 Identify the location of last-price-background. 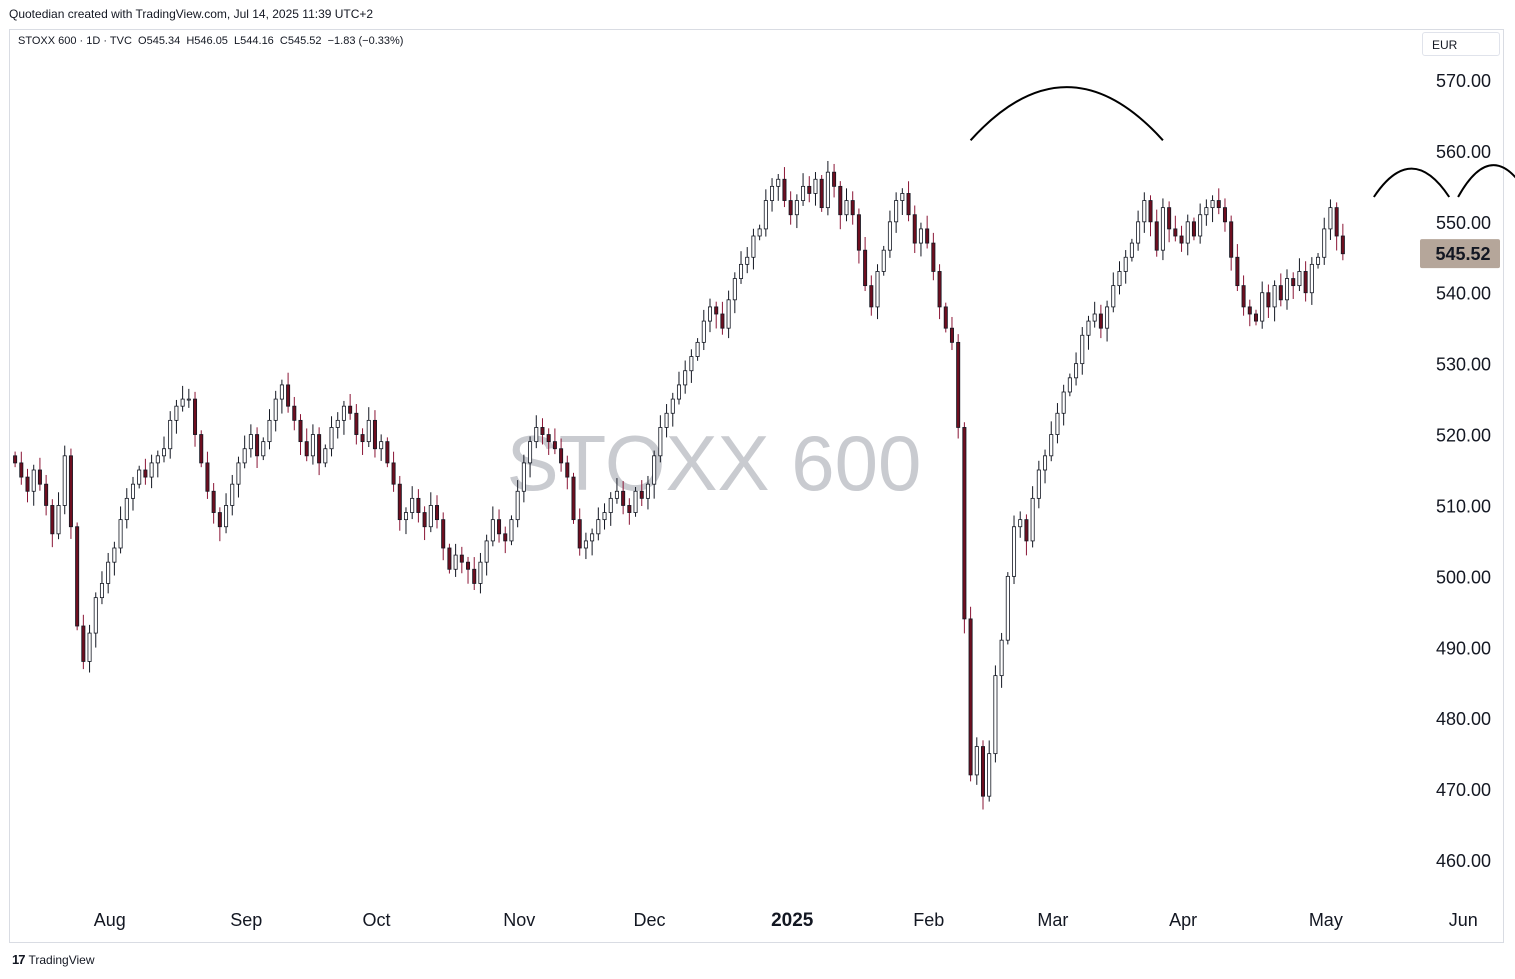
(1460, 254).